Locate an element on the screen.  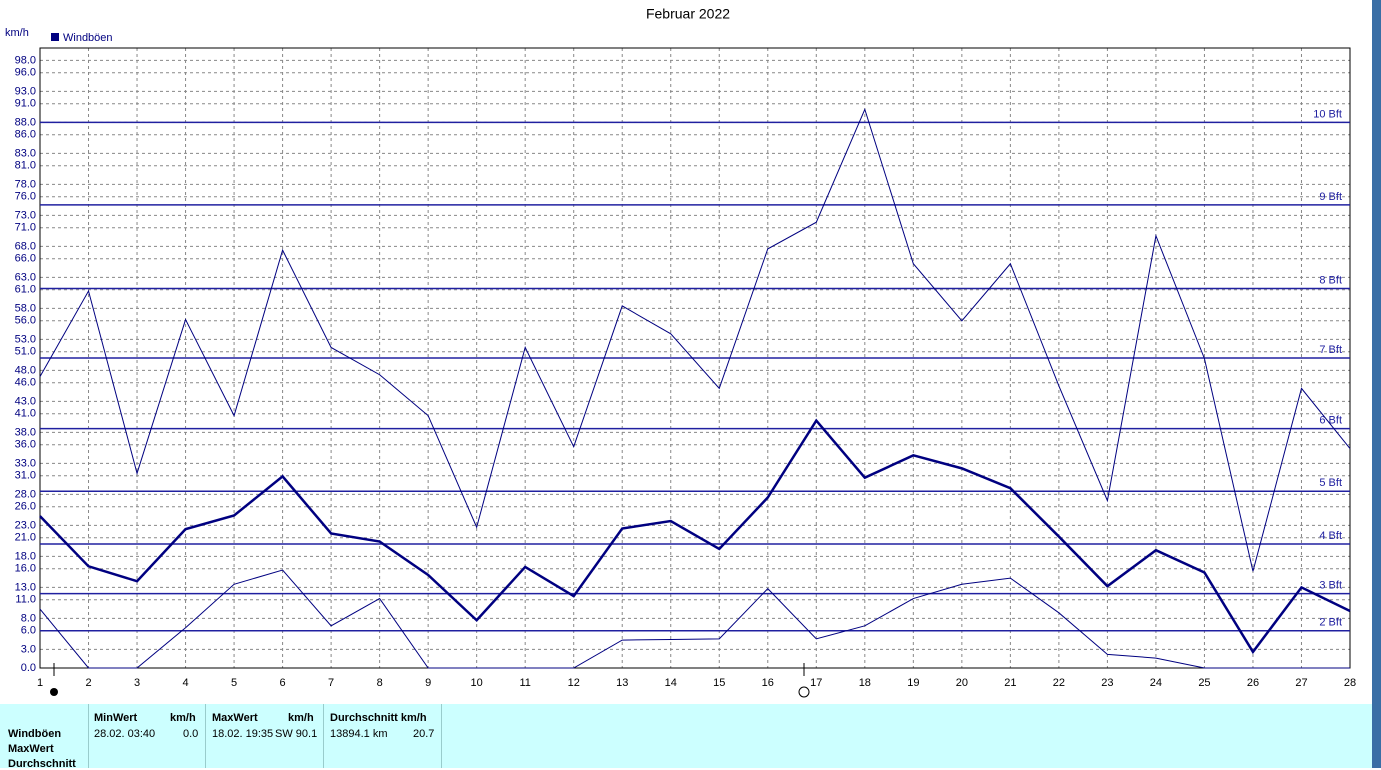
y-tick-label: 58.0 is located at coordinates (25, 308).